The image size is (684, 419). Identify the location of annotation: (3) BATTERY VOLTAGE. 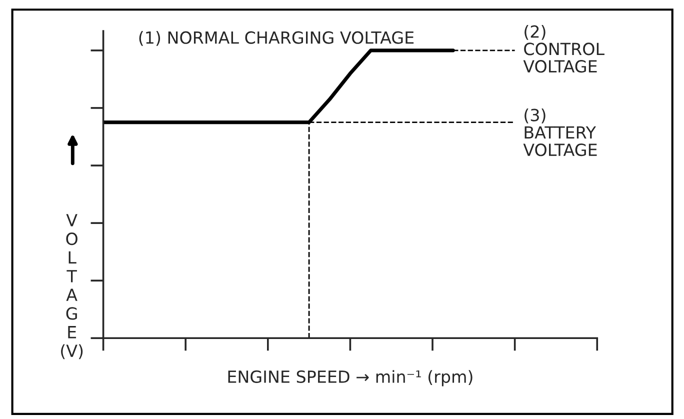
(560, 132).